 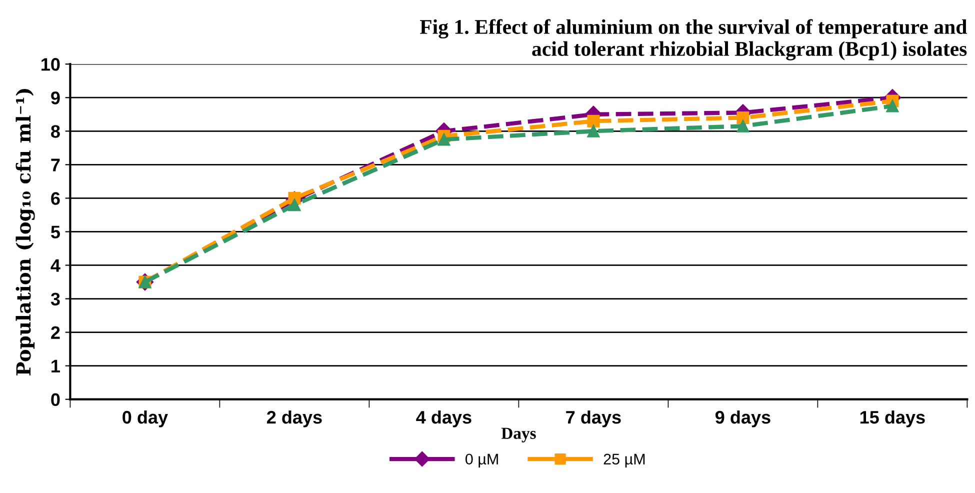 I want to click on y-tick-label: 3, so click(x=55, y=299).